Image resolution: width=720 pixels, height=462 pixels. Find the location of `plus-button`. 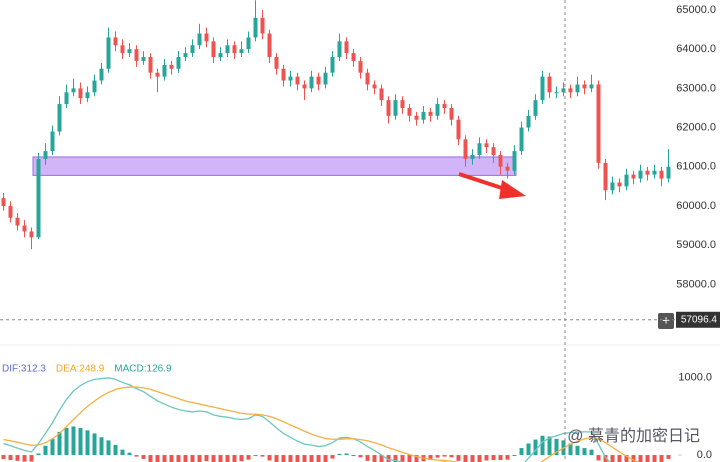

plus-button is located at coordinates (666, 321).